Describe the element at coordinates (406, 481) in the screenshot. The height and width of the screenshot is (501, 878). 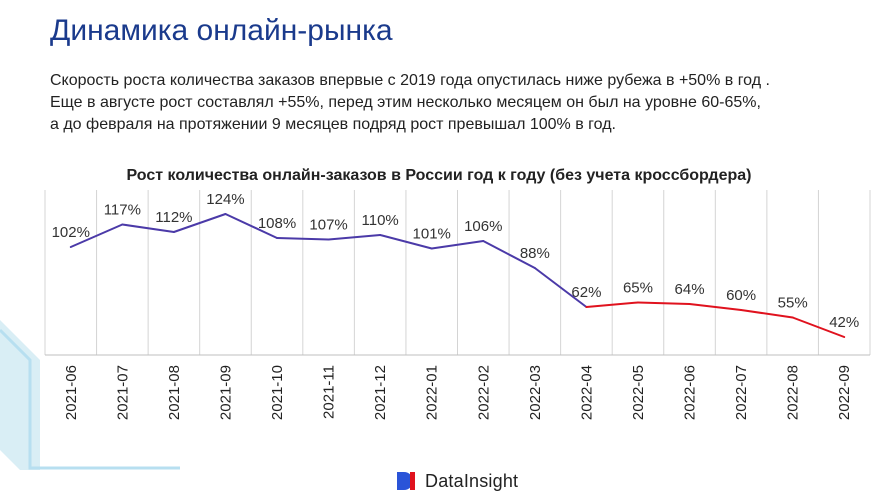
I see `datainsight-logo-icon` at that location.